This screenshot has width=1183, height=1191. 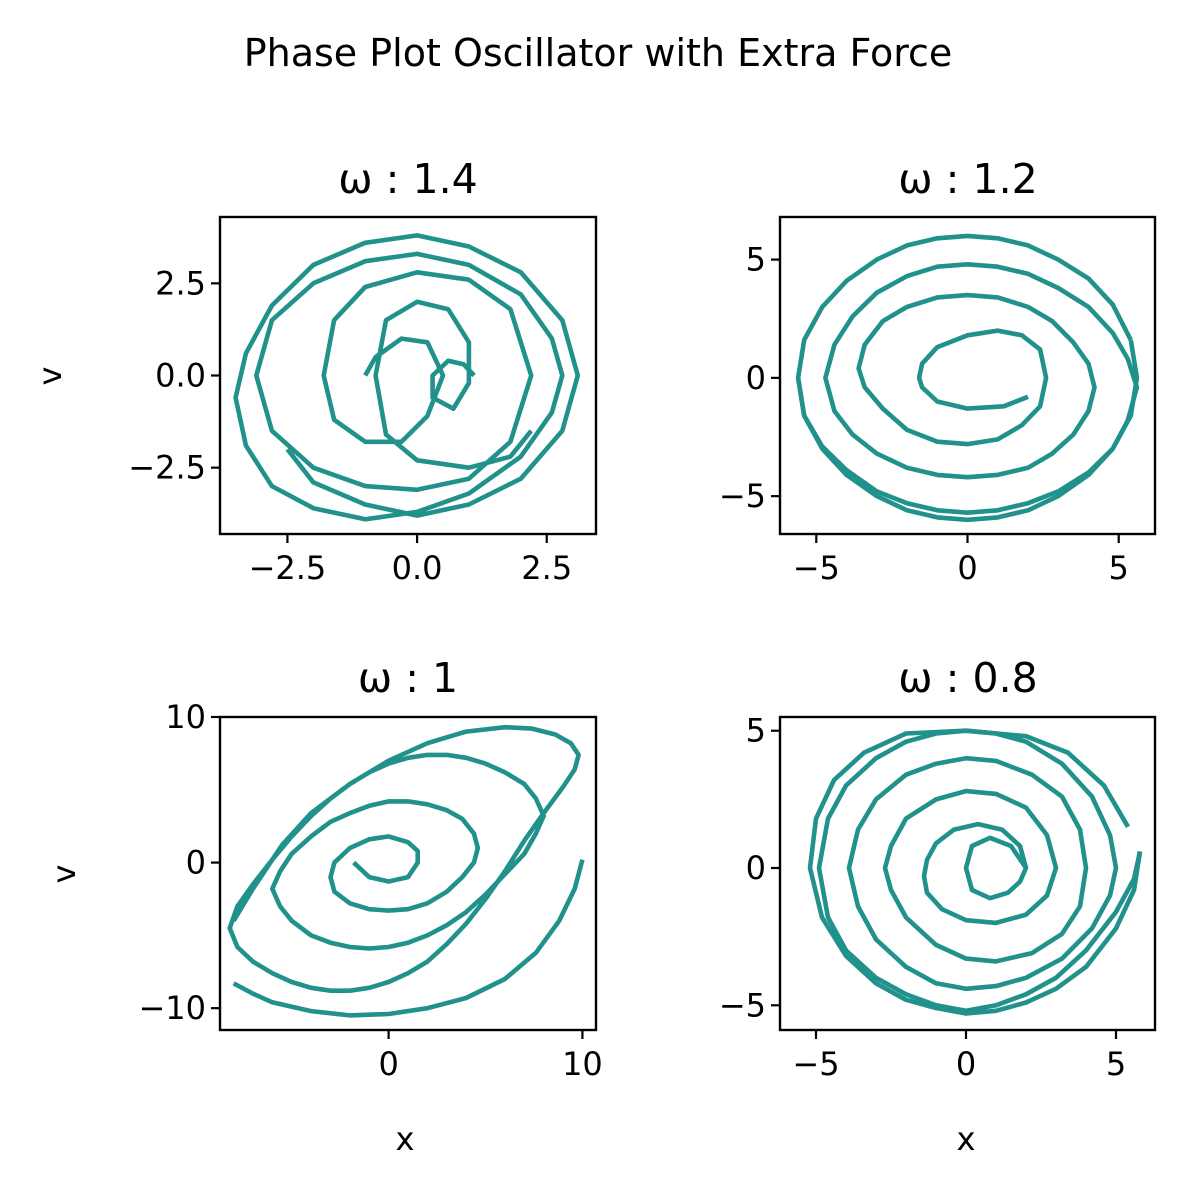 I want to click on x-ticks: −2.5 0.0 2.5, so click(x=410, y=560).